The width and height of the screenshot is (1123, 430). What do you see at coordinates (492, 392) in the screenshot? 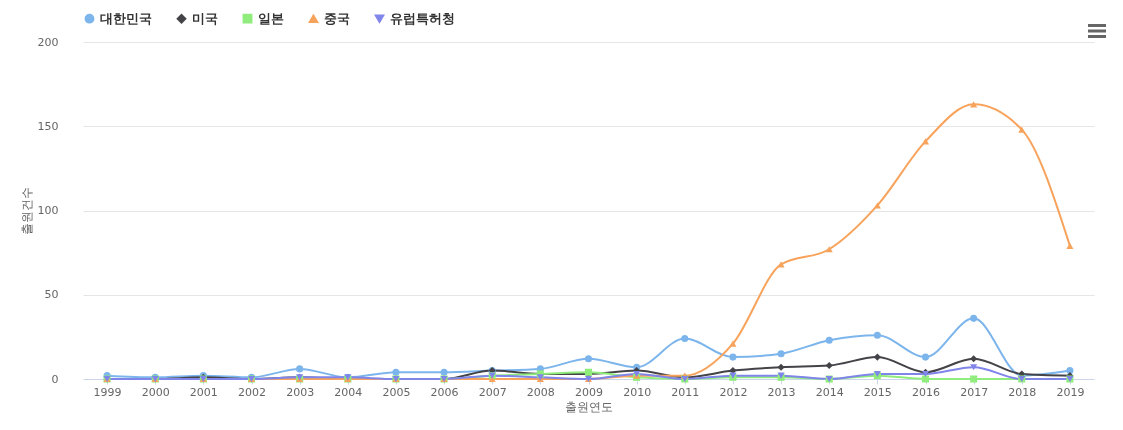
I see `x-tick-label: 2007` at bounding box center [492, 392].